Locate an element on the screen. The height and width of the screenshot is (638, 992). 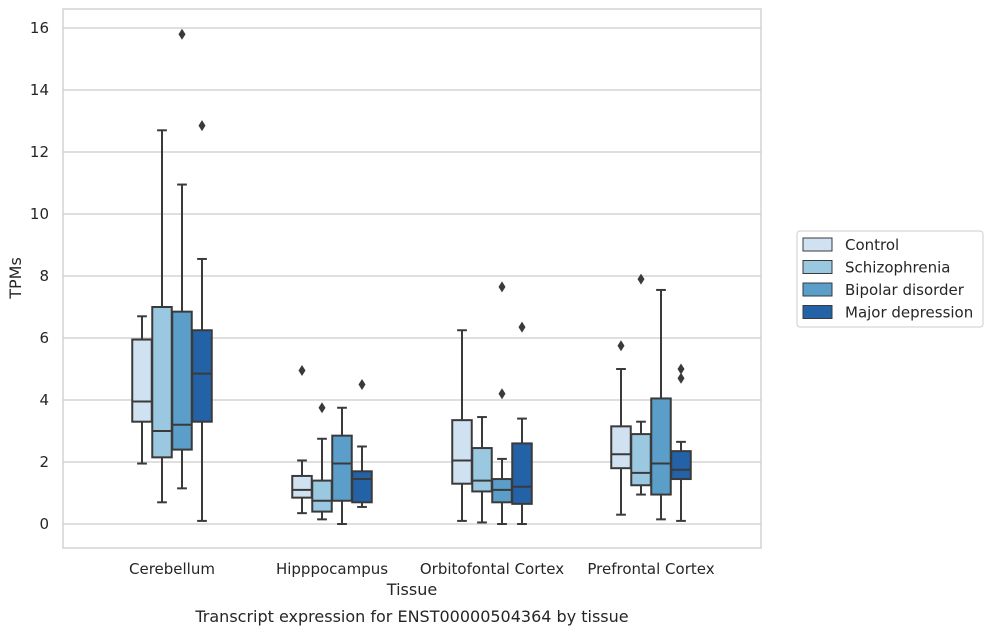
x-tick-label: Prefrontal Cortex is located at coordinates (650, 569).